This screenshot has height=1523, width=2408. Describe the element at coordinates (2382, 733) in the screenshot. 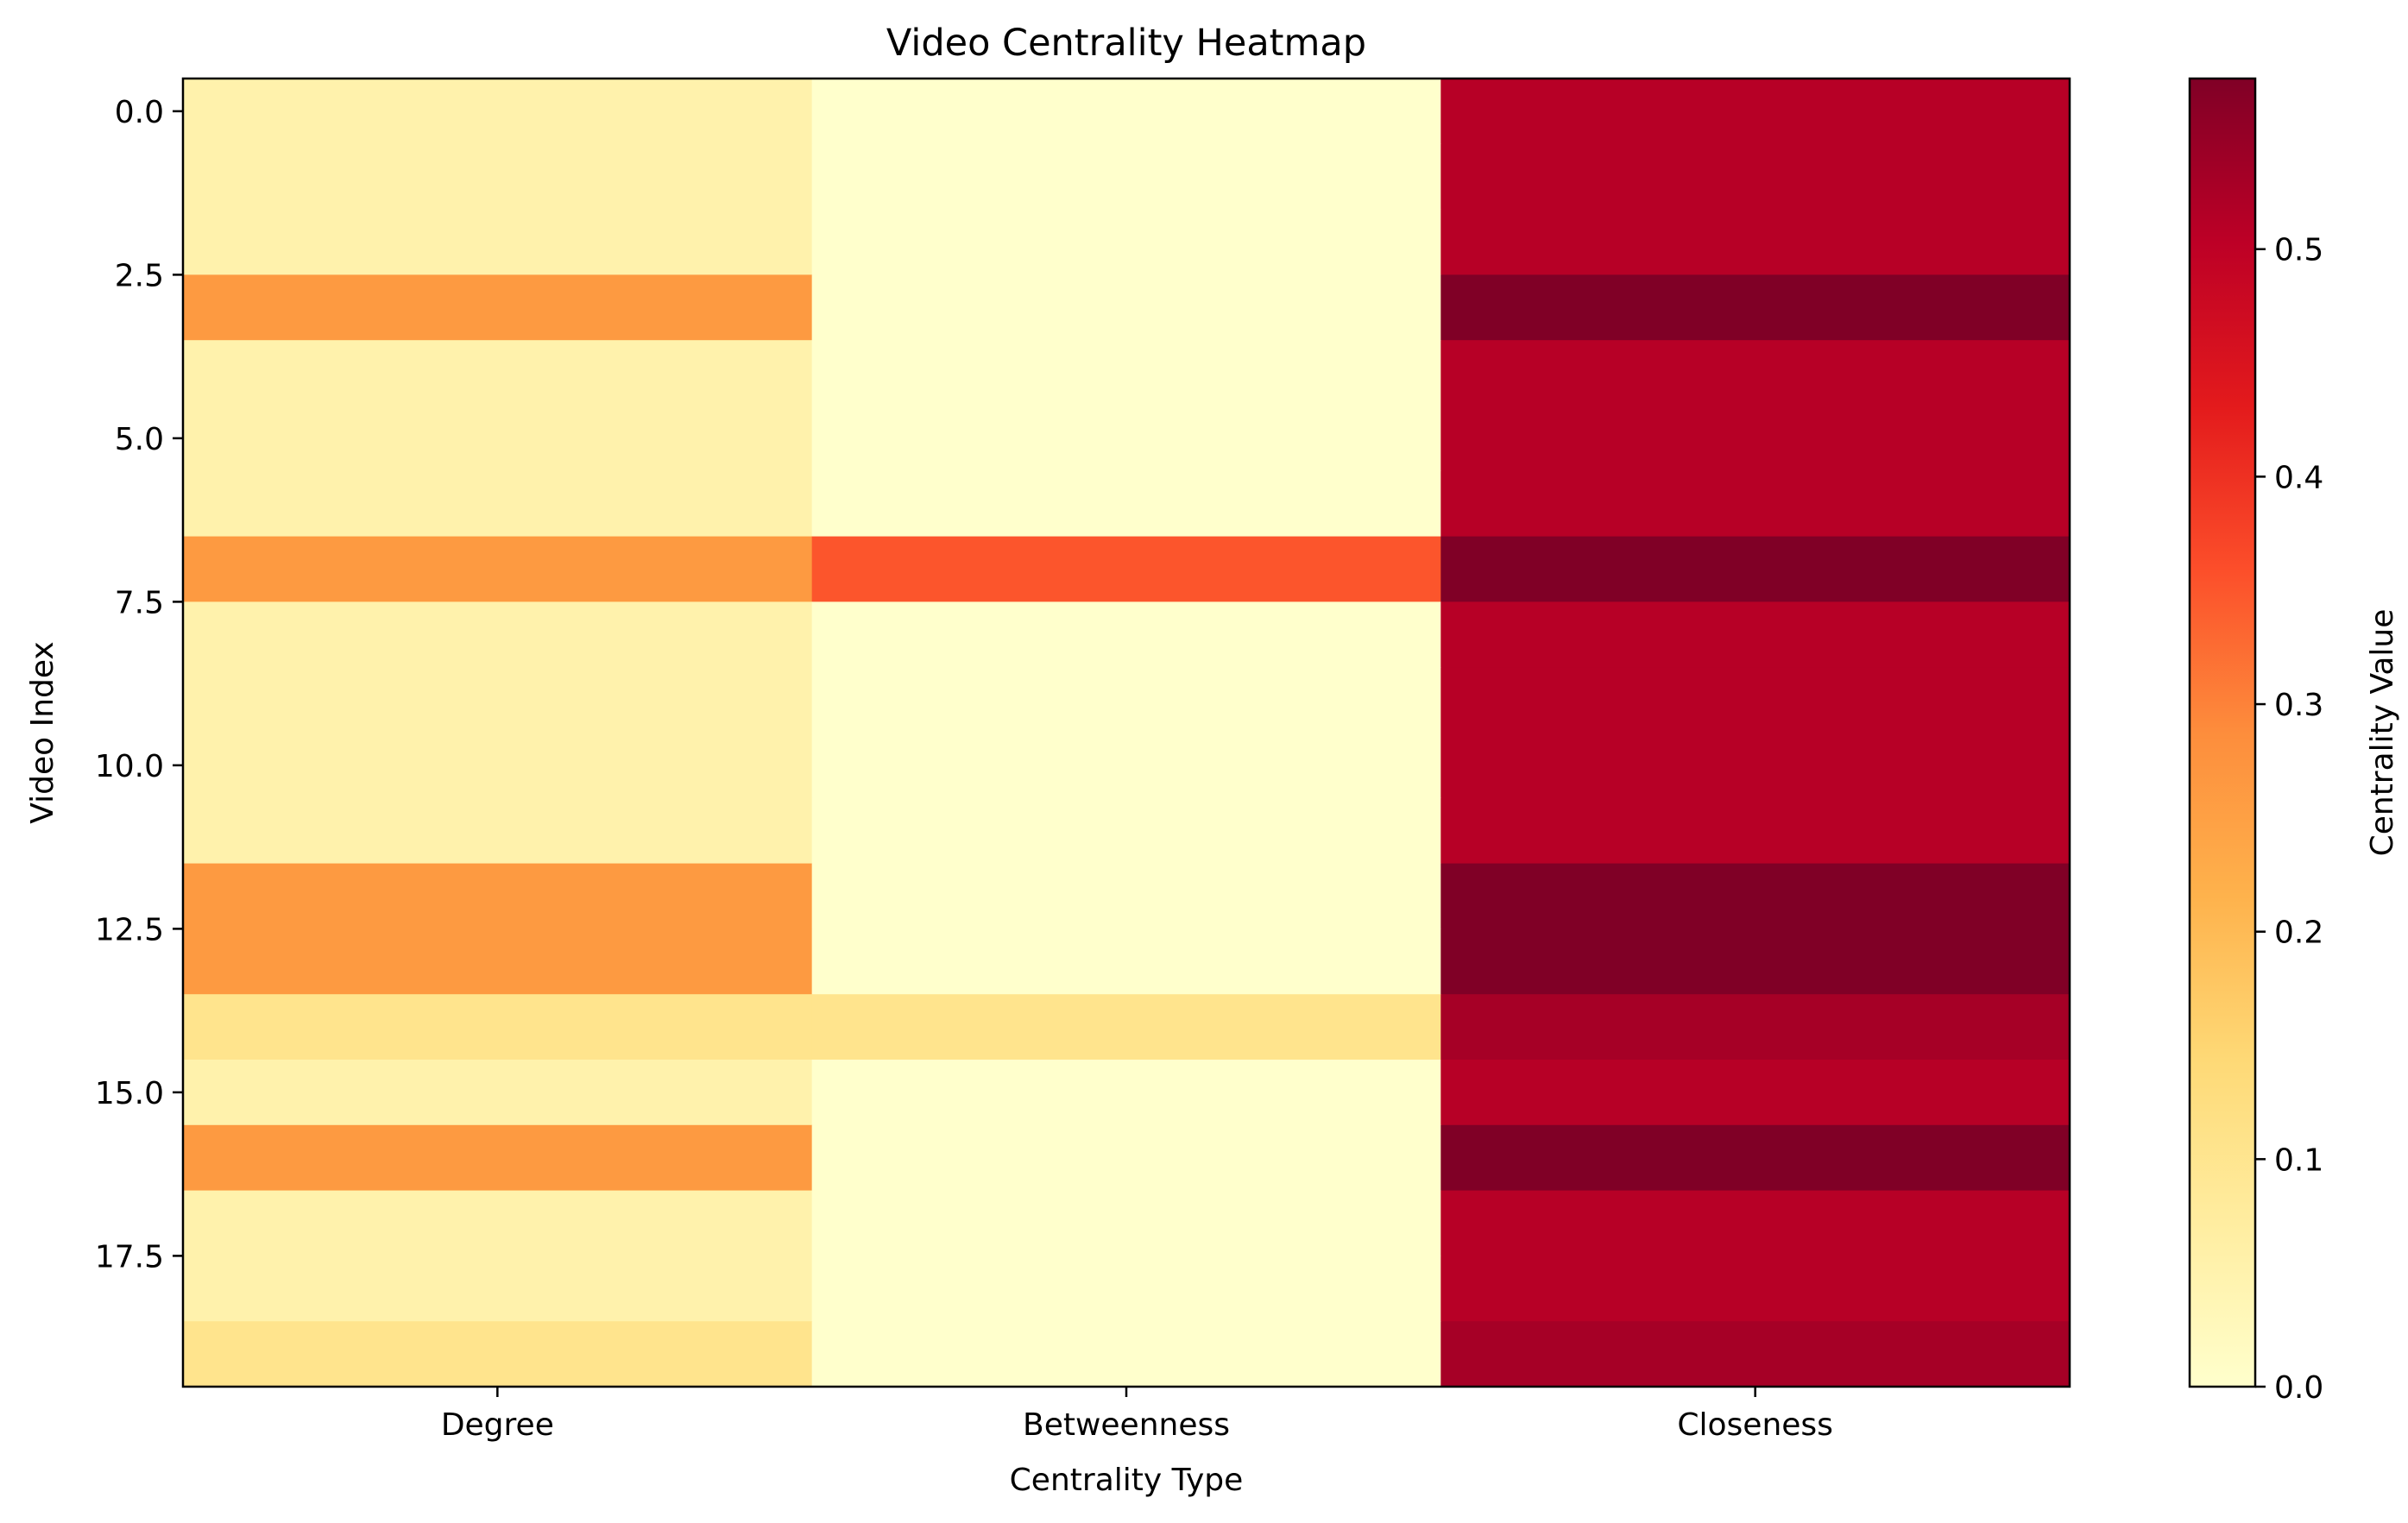

I see `colorbar-label: Centrality Value` at that location.